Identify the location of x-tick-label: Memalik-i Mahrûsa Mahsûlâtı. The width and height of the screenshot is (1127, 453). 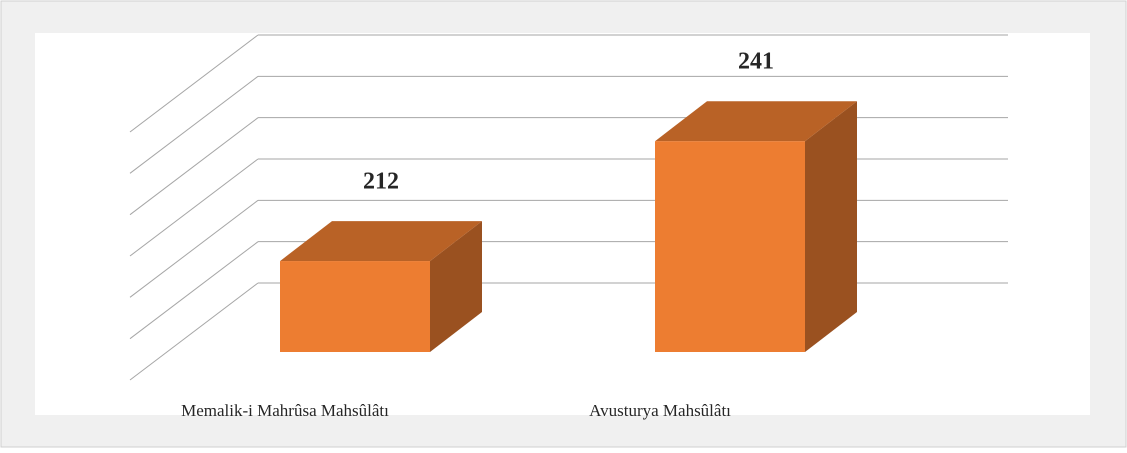
(285, 410).